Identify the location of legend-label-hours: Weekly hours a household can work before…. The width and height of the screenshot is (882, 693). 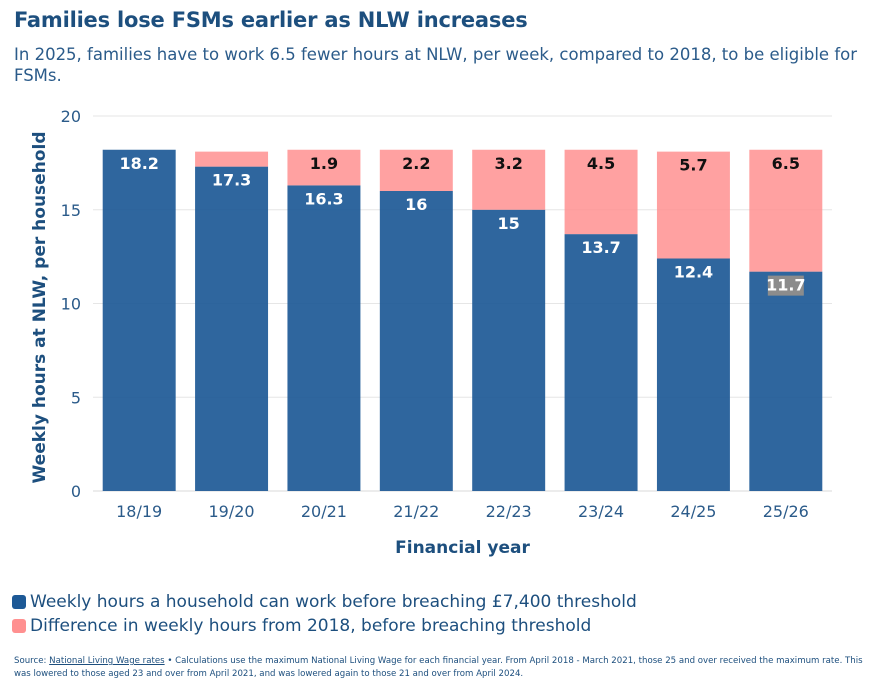
(333, 602).